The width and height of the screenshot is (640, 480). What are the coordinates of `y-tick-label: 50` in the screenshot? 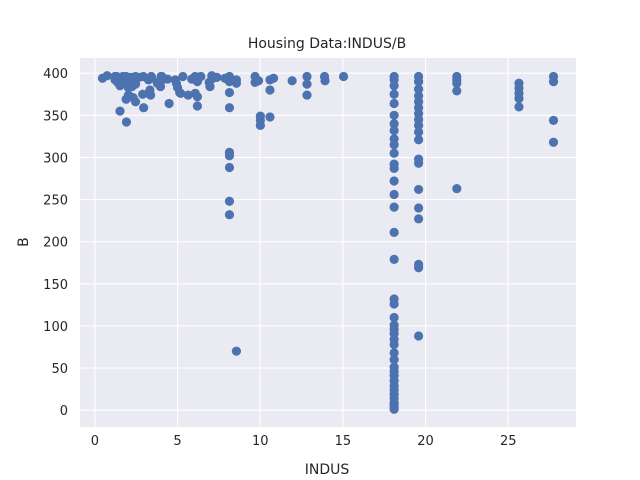 It's located at (59, 369).